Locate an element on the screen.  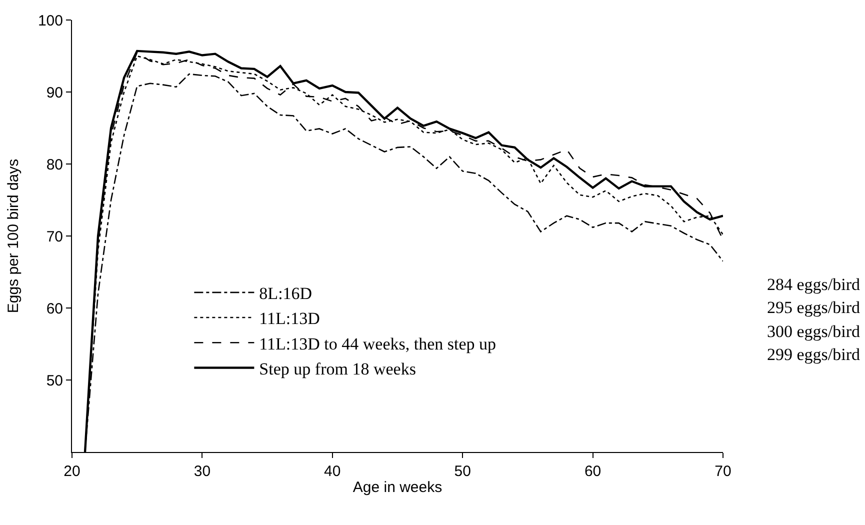
x-tick-label: 70 is located at coordinates (723, 471).